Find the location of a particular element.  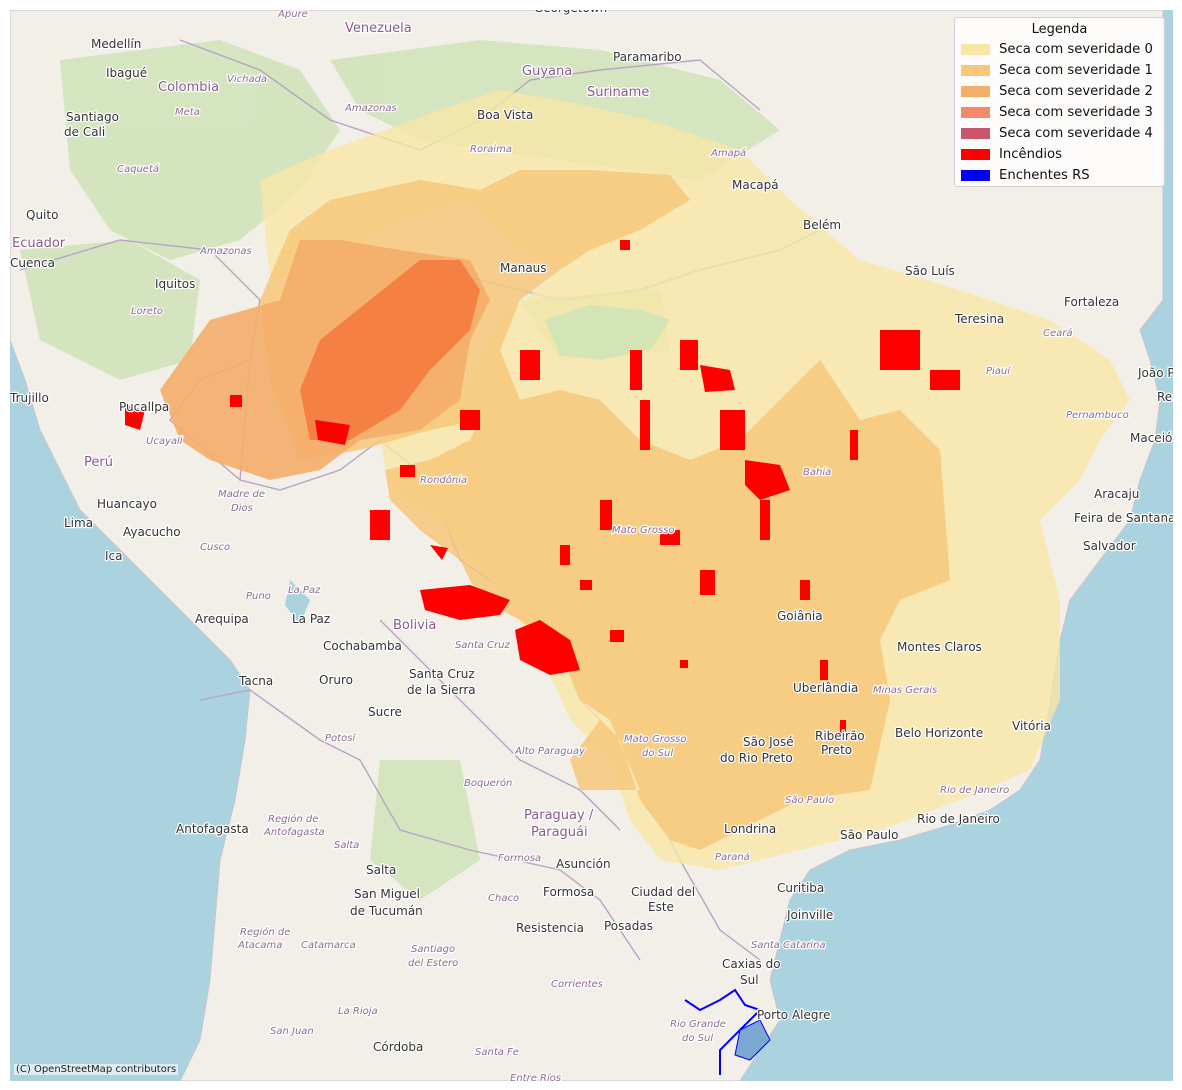

region-label: Dios is located at coordinates (242, 508).